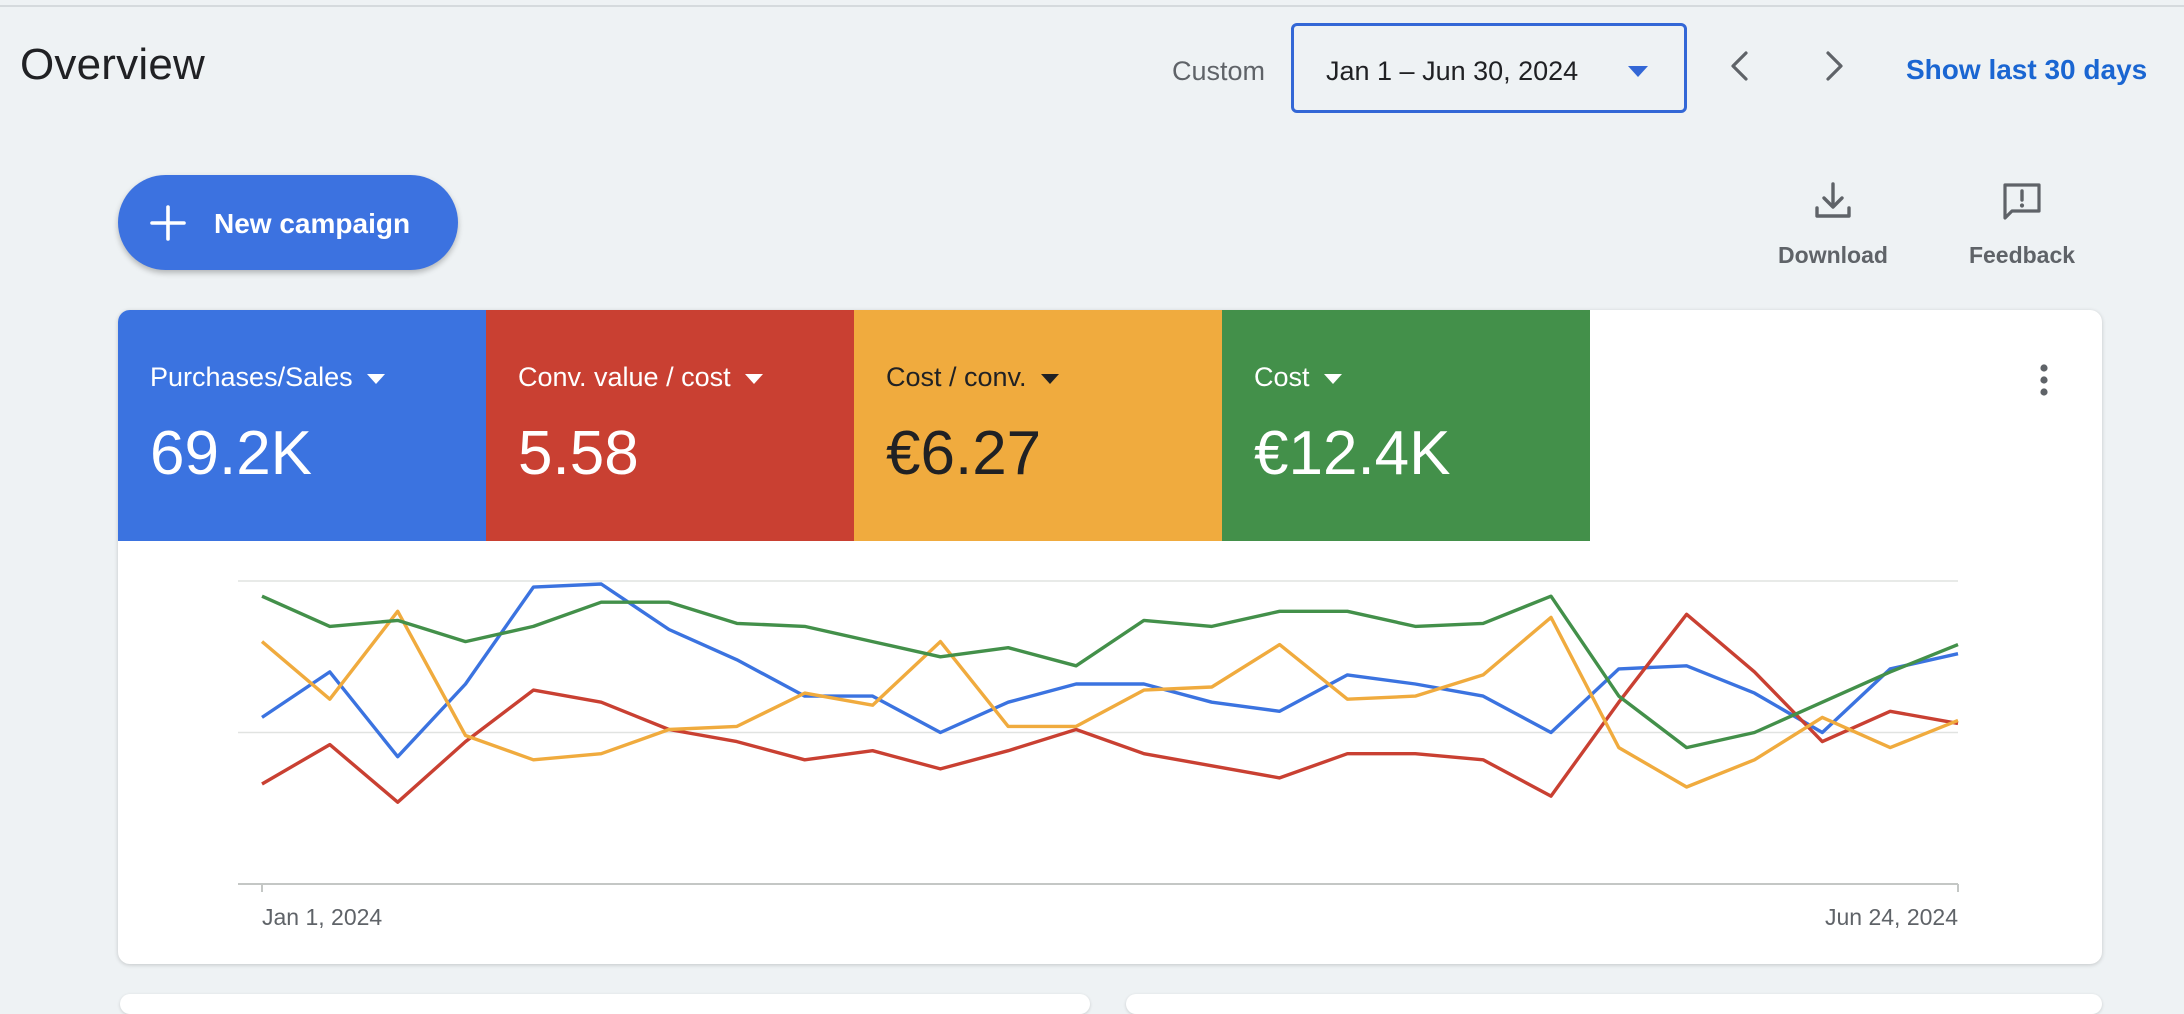 The width and height of the screenshot is (2184, 1014). Describe the element at coordinates (1219, 71) in the screenshot. I see `date-range-type-label: Custom` at that location.